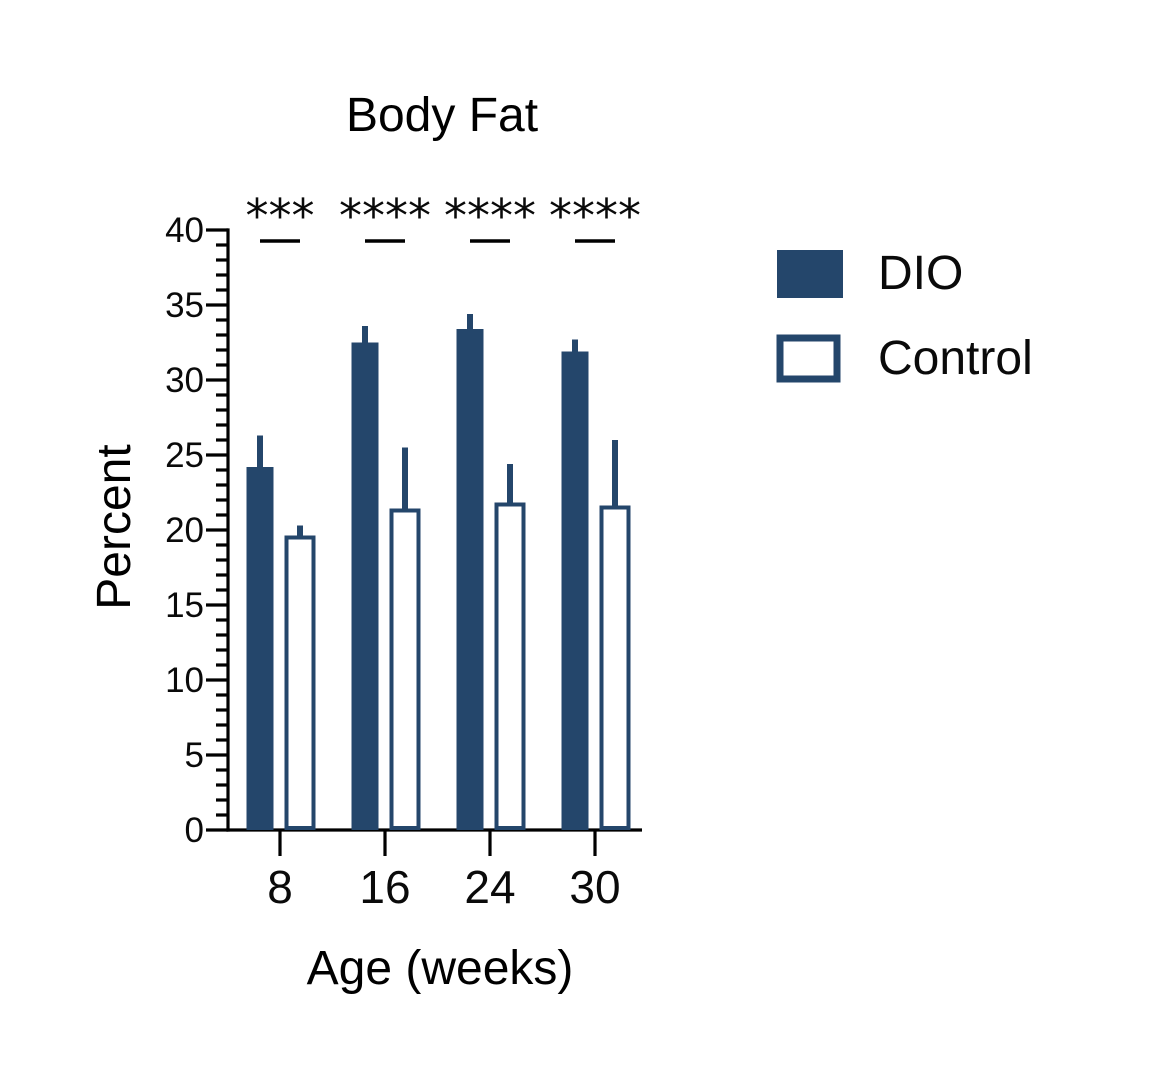 The width and height of the screenshot is (1155, 1084). What do you see at coordinates (184, 680) in the screenshot?
I see `y-tick-label: 10` at bounding box center [184, 680].